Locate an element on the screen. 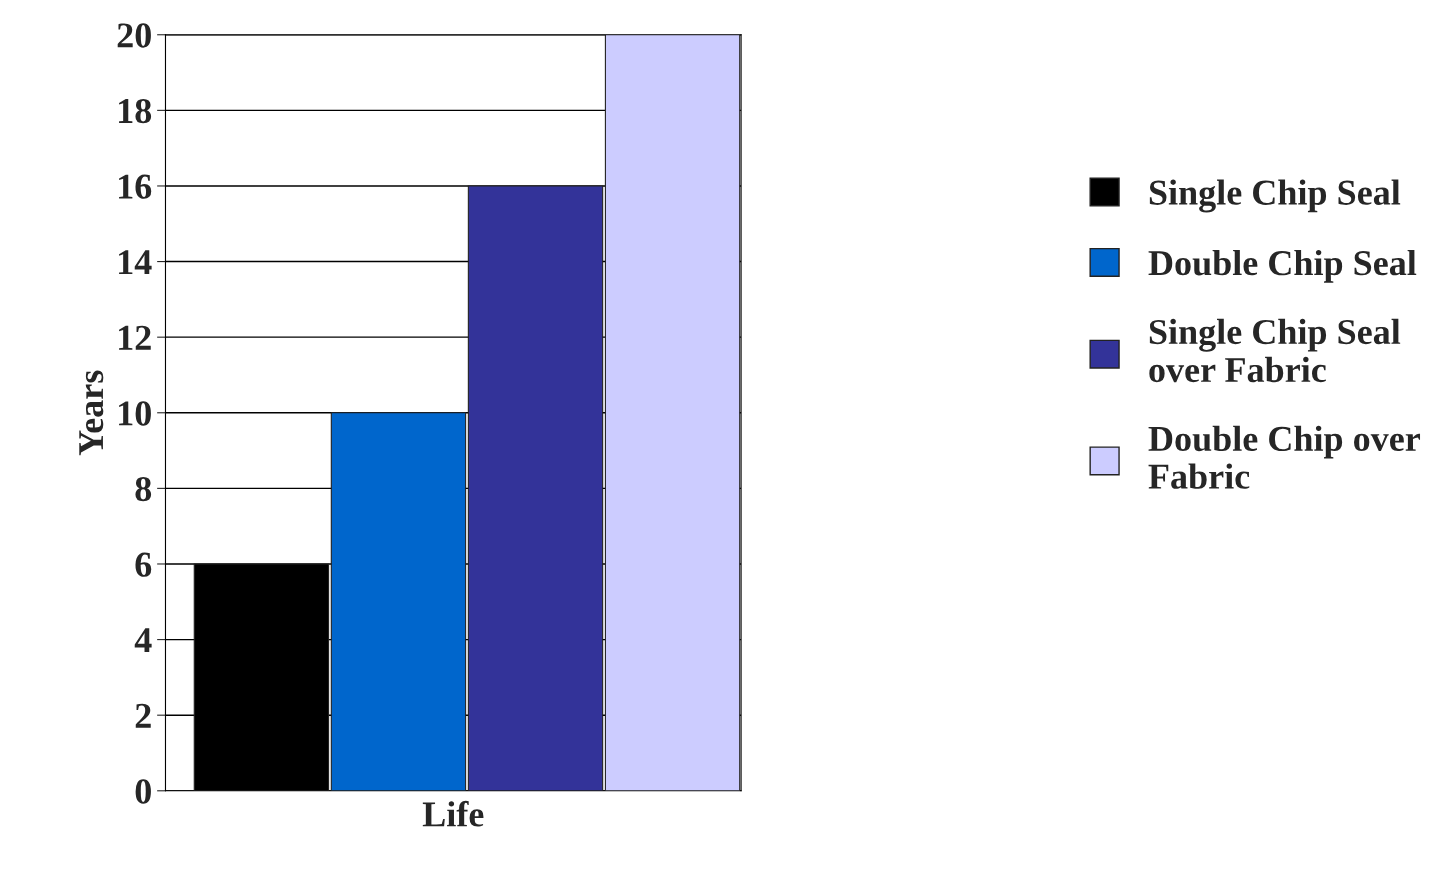 This screenshot has height=869, width=1439. y-tick-label: 12 is located at coordinates (135, 337).